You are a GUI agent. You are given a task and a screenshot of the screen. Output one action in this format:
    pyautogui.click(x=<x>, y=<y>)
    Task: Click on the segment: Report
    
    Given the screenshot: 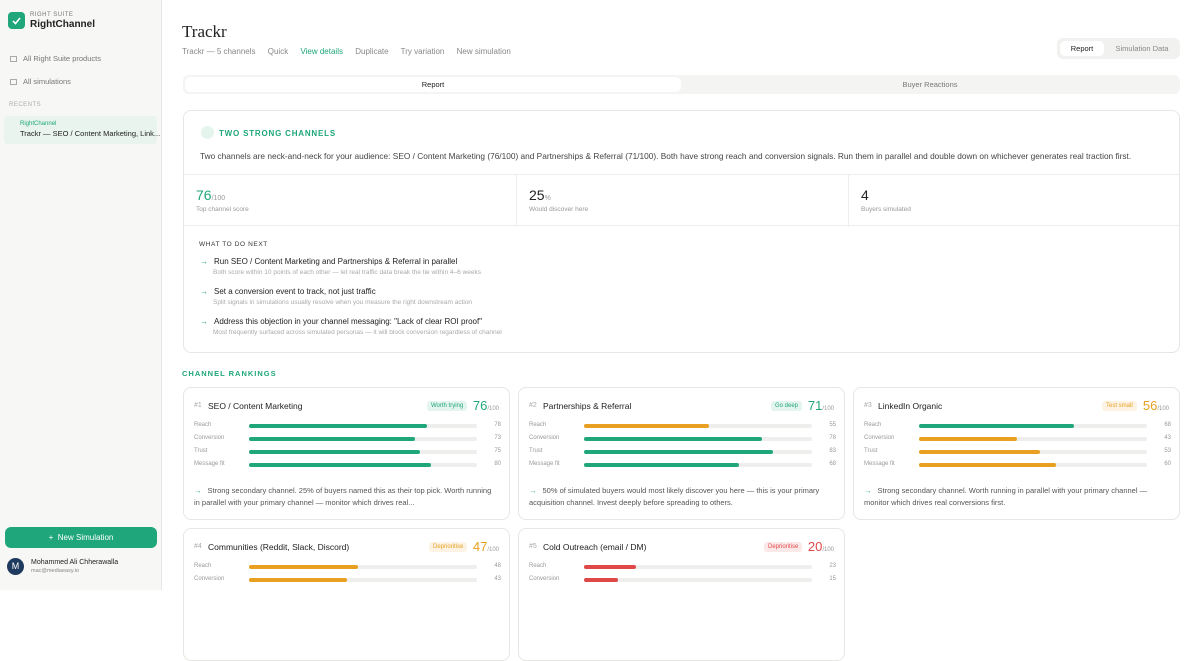 What is the action you would take?
    pyautogui.click(x=433, y=84)
    